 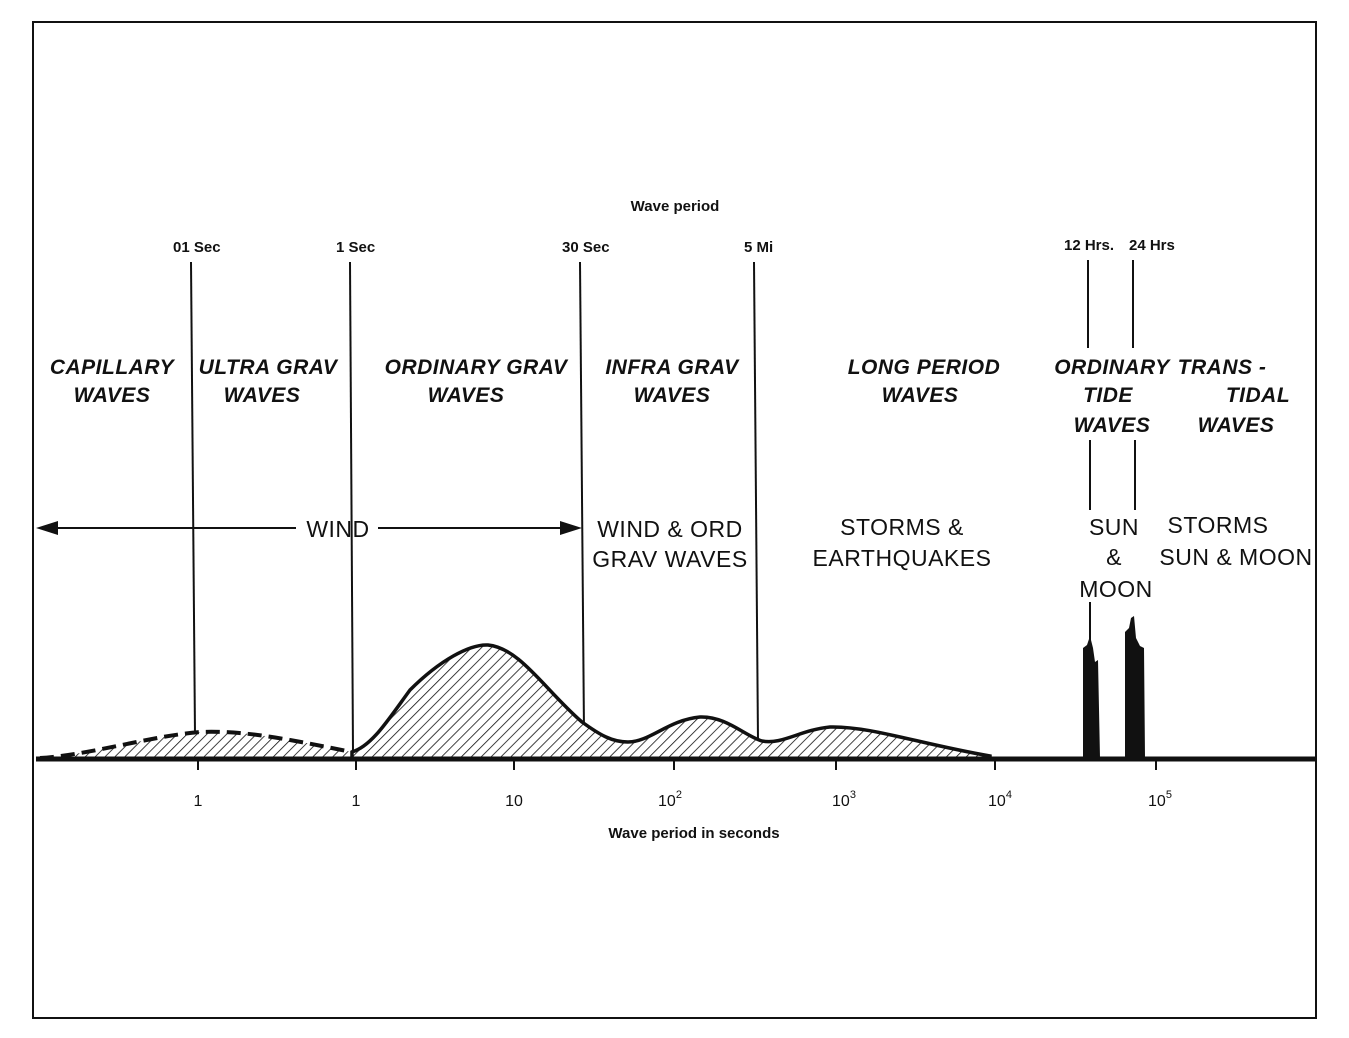 What do you see at coordinates (466, 395) in the screenshot?
I see `band-ordinary-grav-line2: WAVES` at bounding box center [466, 395].